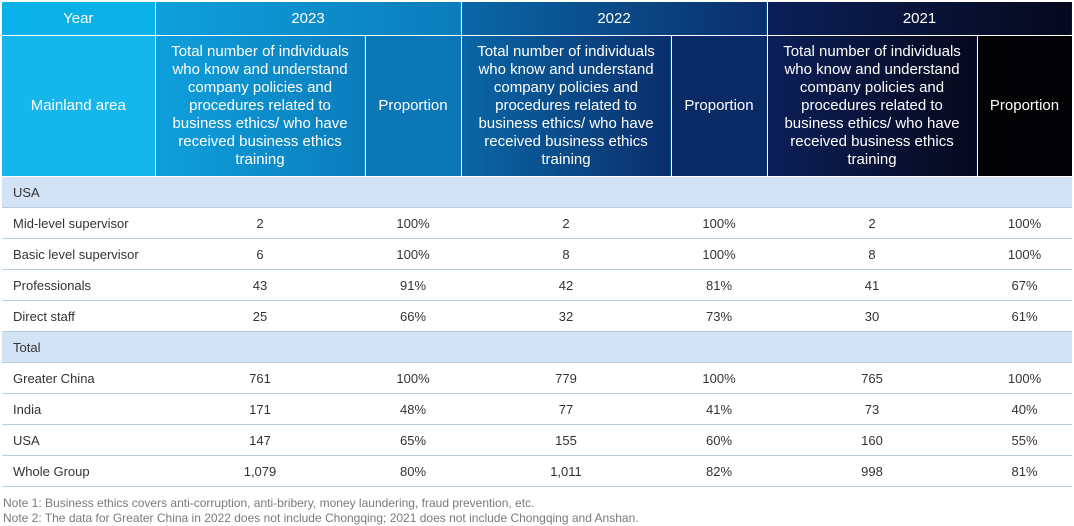  I want to click on count-cell: 30, so click(872, 316).